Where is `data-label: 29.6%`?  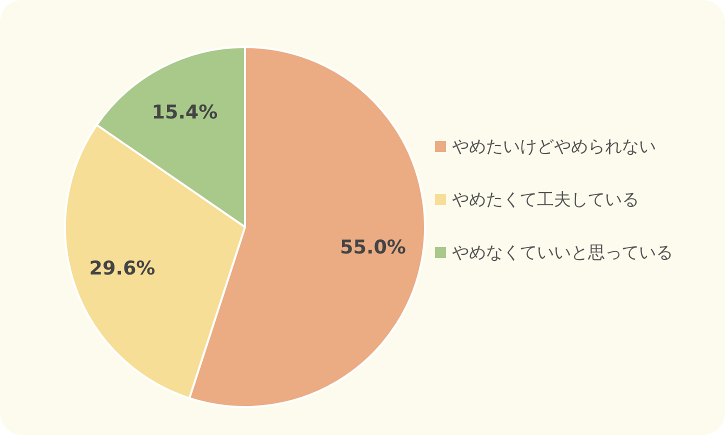 data-label: 29.6% is located at coordinates (122, 269).